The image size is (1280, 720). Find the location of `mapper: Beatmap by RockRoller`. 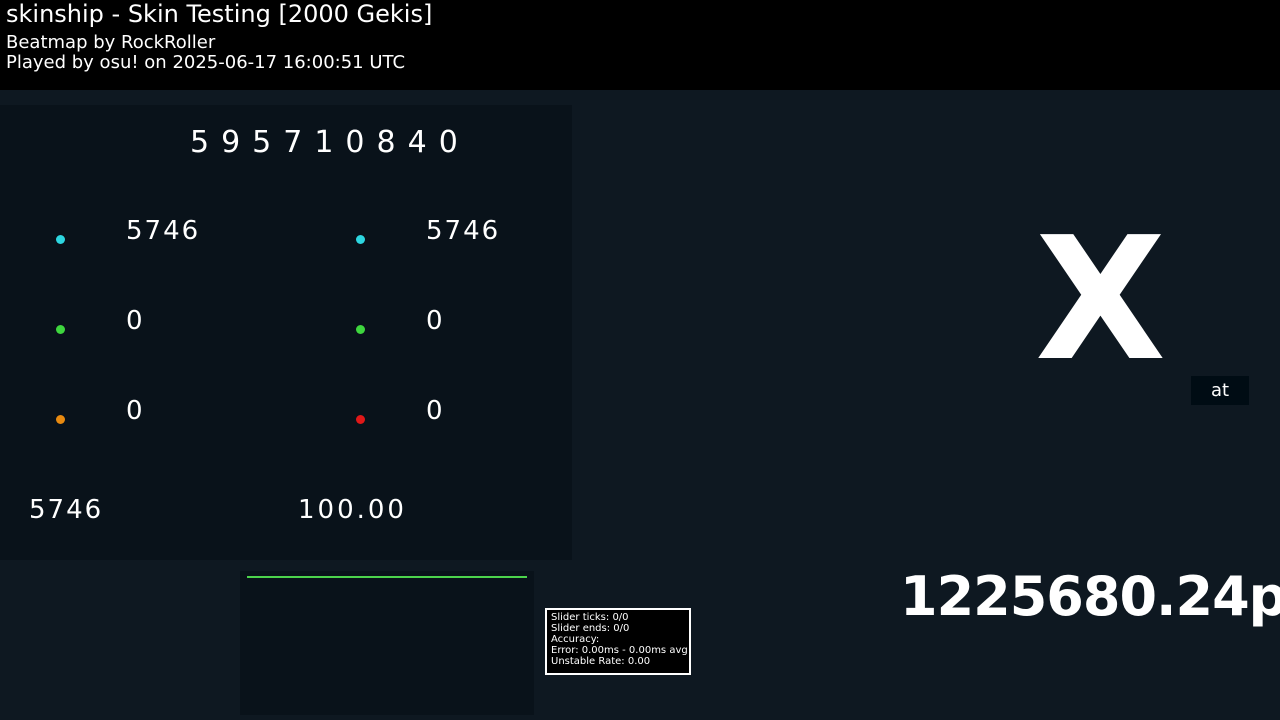

mapper: Beatmap by RockRoller is located at coordinates (111, 42).